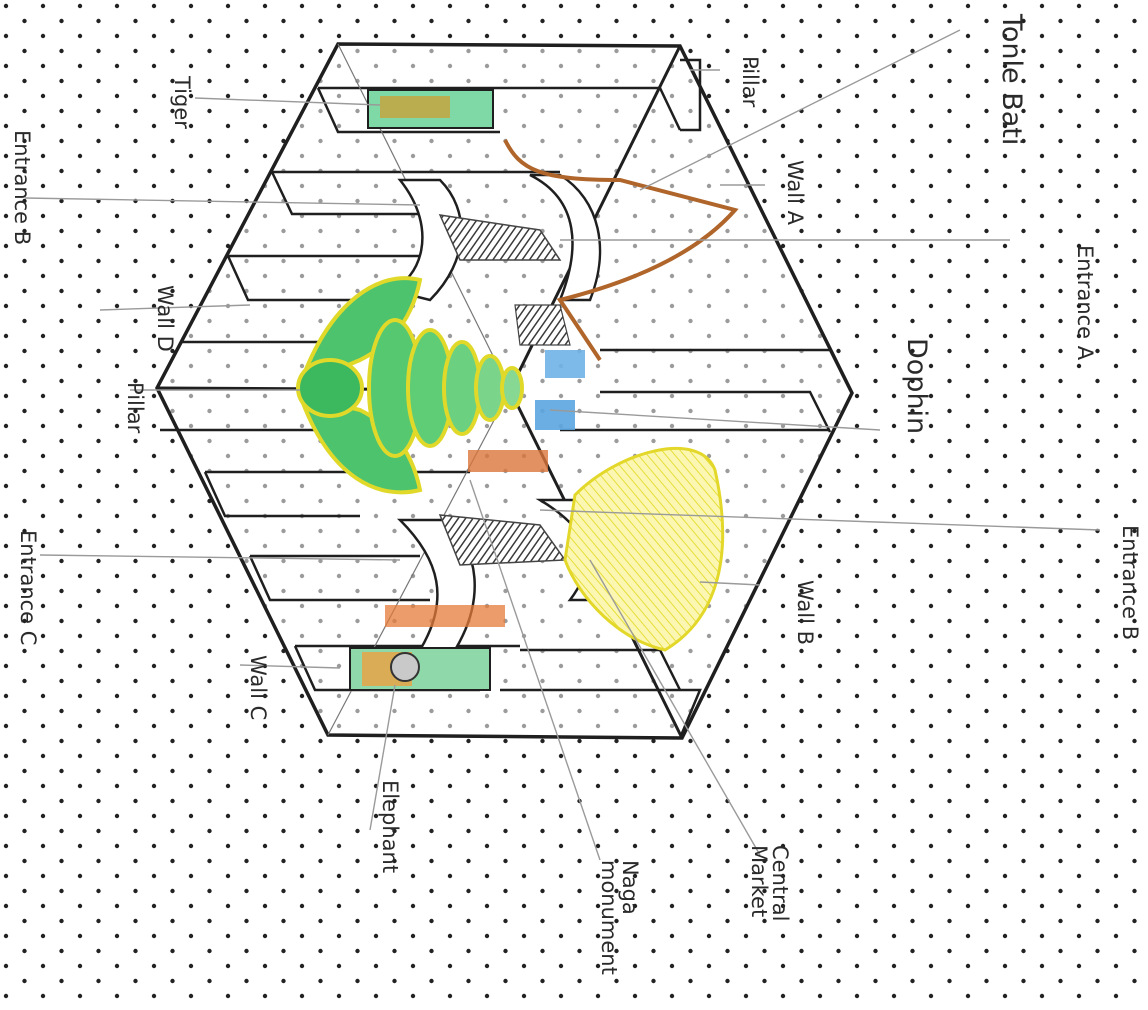  What do you see at coordinates (135, 408) in the screenshot?
I see `pillar-left-label: Pillar` at bounding box center [135, 408].